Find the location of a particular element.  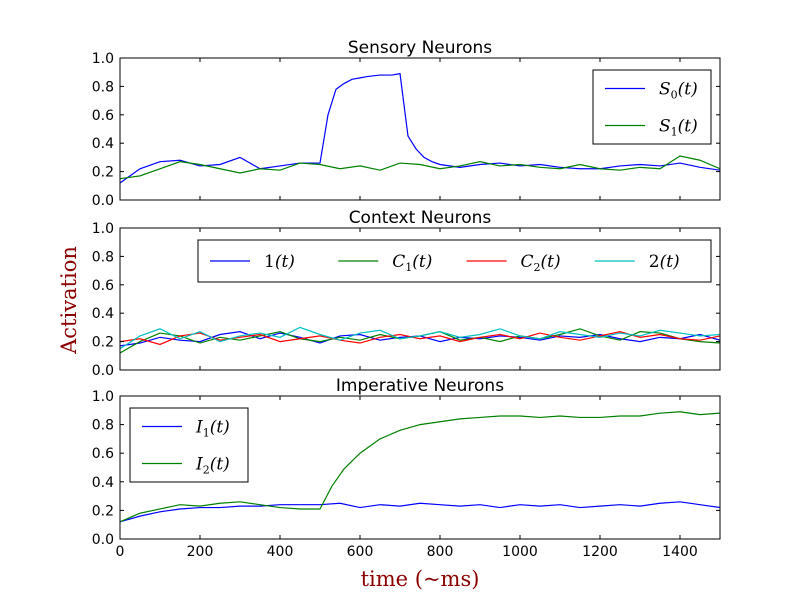

x-tick-label: 800 is located at coordinates (440, 552).